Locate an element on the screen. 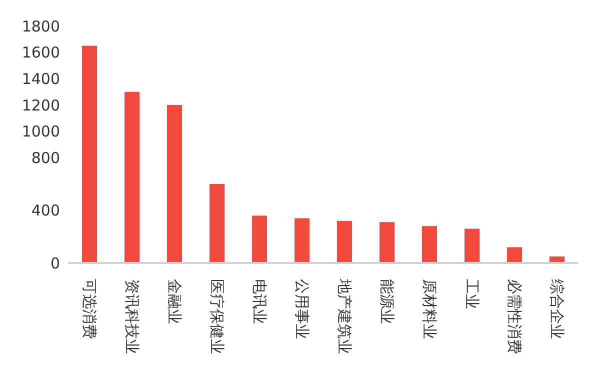 The image size is (605, 389). x-tick-label: 资讯科技业 is located at coordinates (131, 316).